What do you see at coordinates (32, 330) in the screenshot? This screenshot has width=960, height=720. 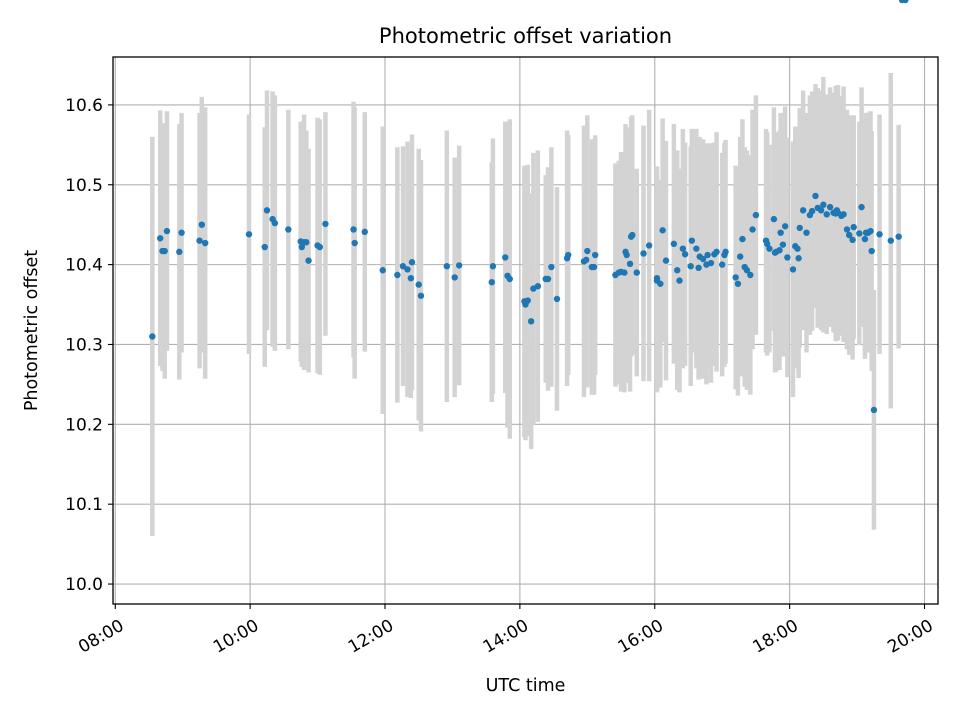 I see `y-axis-label: Photometric offset` at bounding box center [32, 330].